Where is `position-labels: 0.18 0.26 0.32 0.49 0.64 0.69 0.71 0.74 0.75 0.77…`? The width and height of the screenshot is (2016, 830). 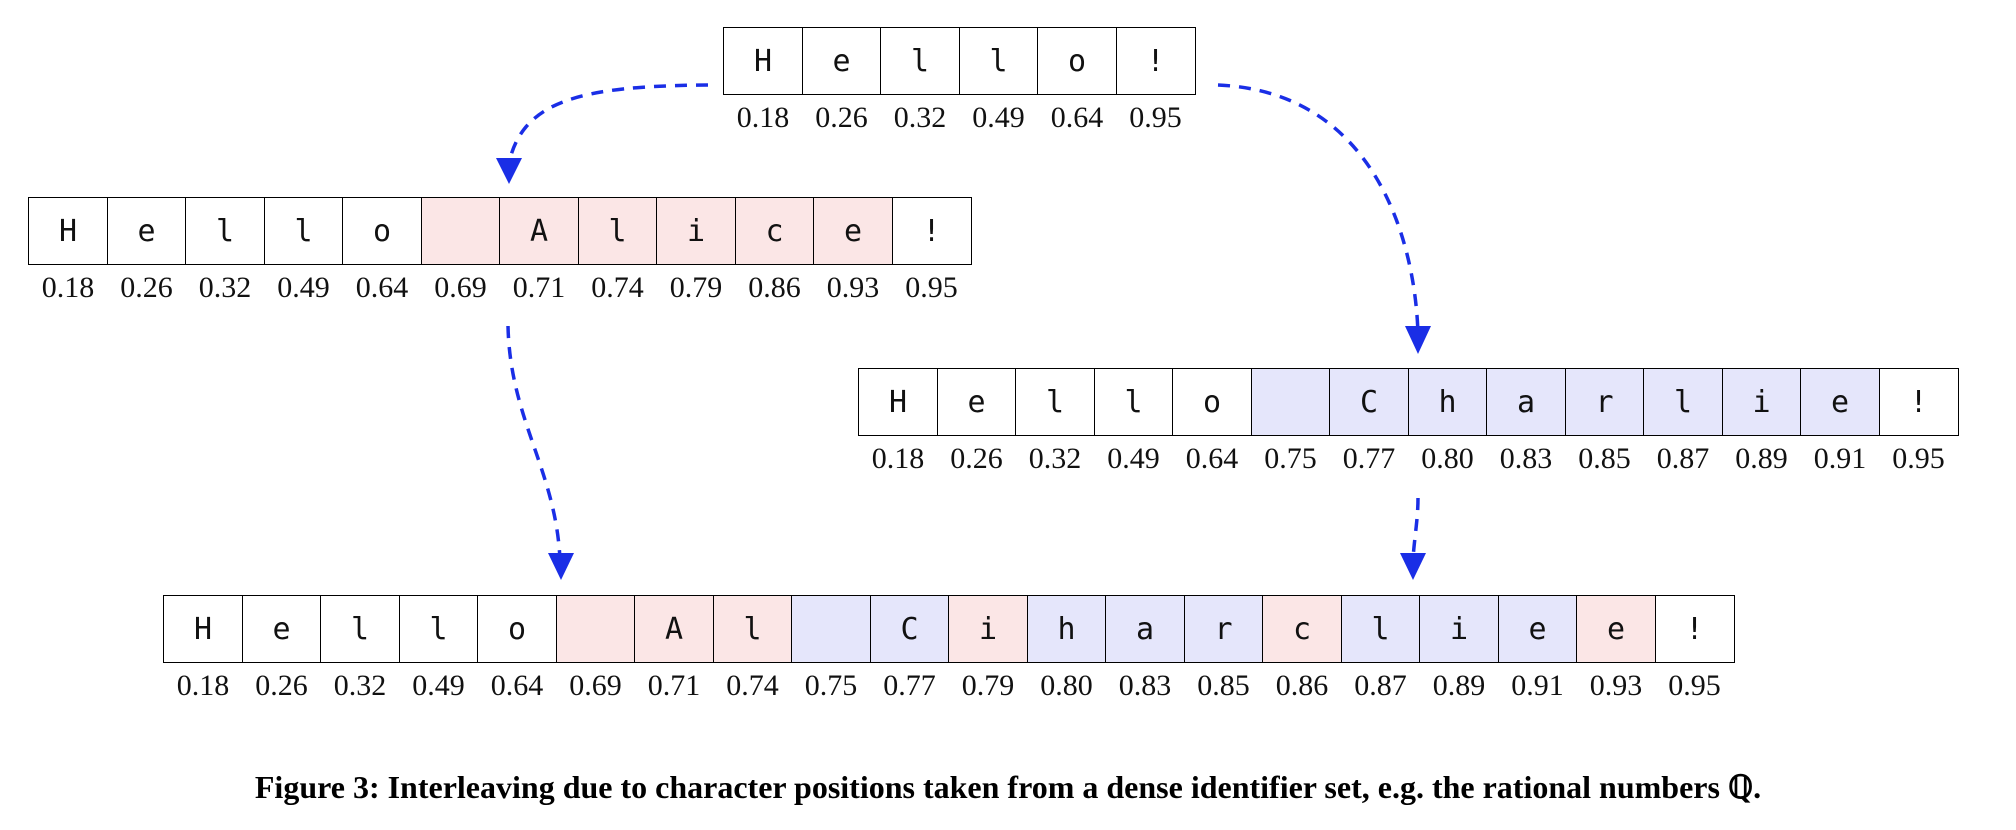 position-labels: 0.18 0.26 0.32 0.49 0.64 0.69 0.71 0.74 0.75 0.77… is located at coordinates (949, 686).